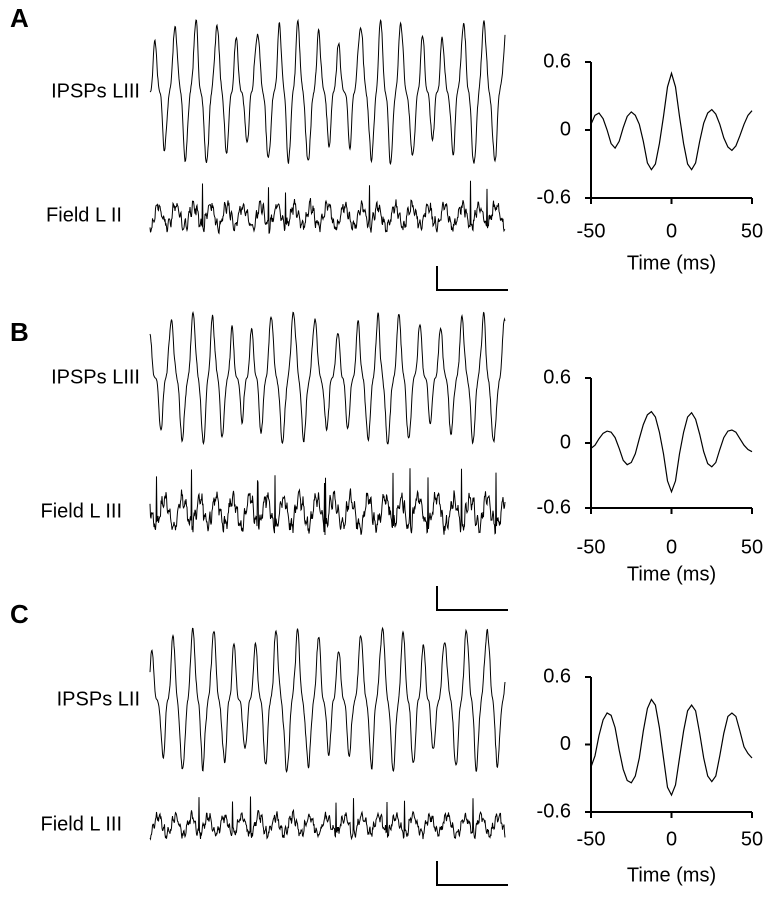 The width and height of the screenshot is (777, 899). I want to click on panel-label: C, so click(19, 614).